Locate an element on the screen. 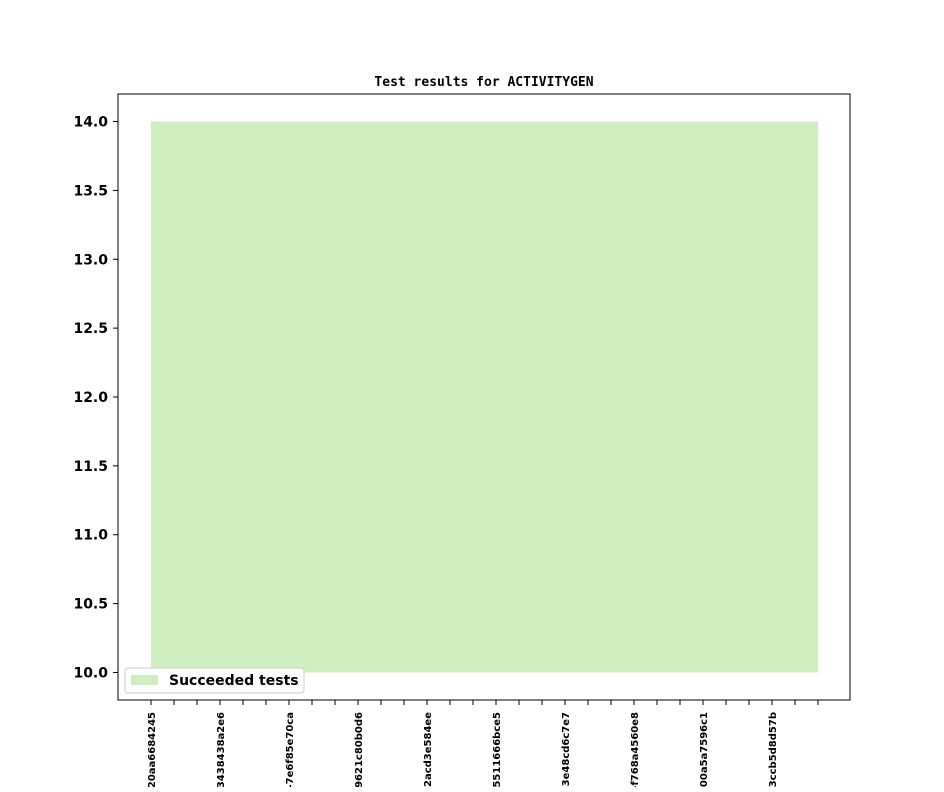 The width and height of the screenshot is (944, 792). y-tick-label: 13.0 is located at coordinates (90, 260).